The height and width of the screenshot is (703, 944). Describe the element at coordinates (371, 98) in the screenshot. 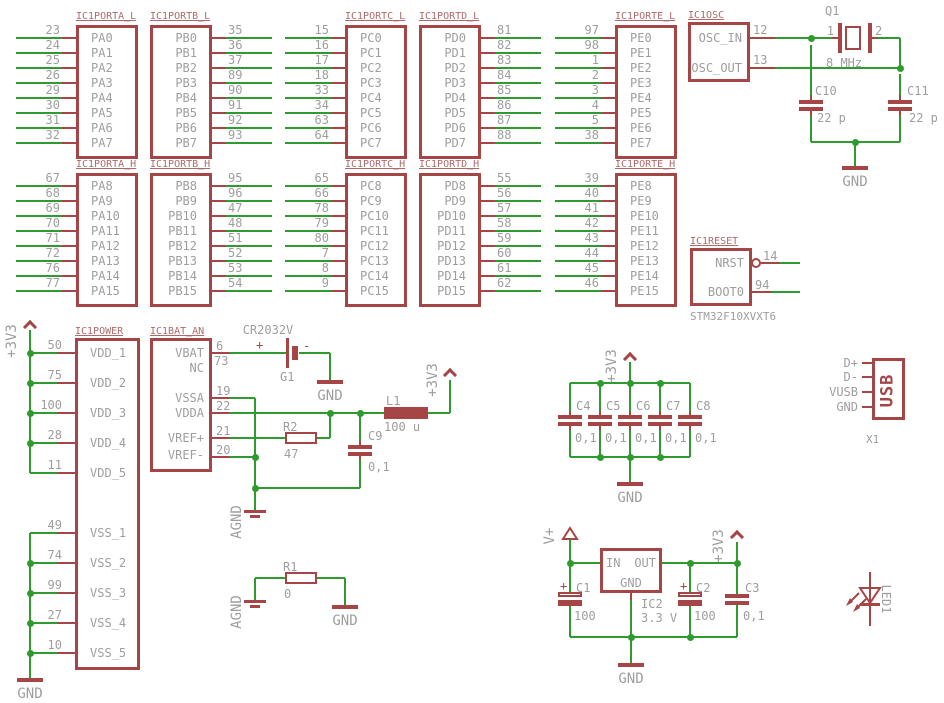

I see `pin-label: PC4` at that location.